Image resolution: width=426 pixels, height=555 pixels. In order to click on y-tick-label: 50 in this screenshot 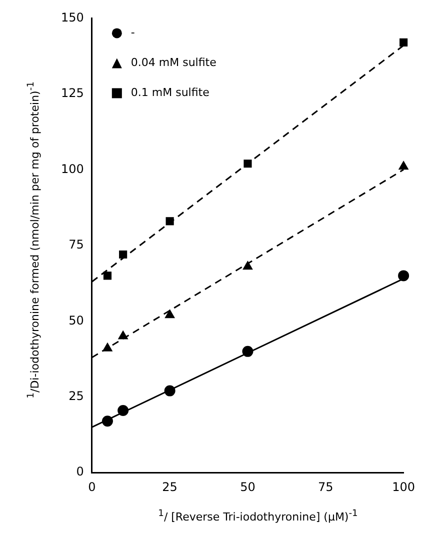, I will do `click(76, 320)`.